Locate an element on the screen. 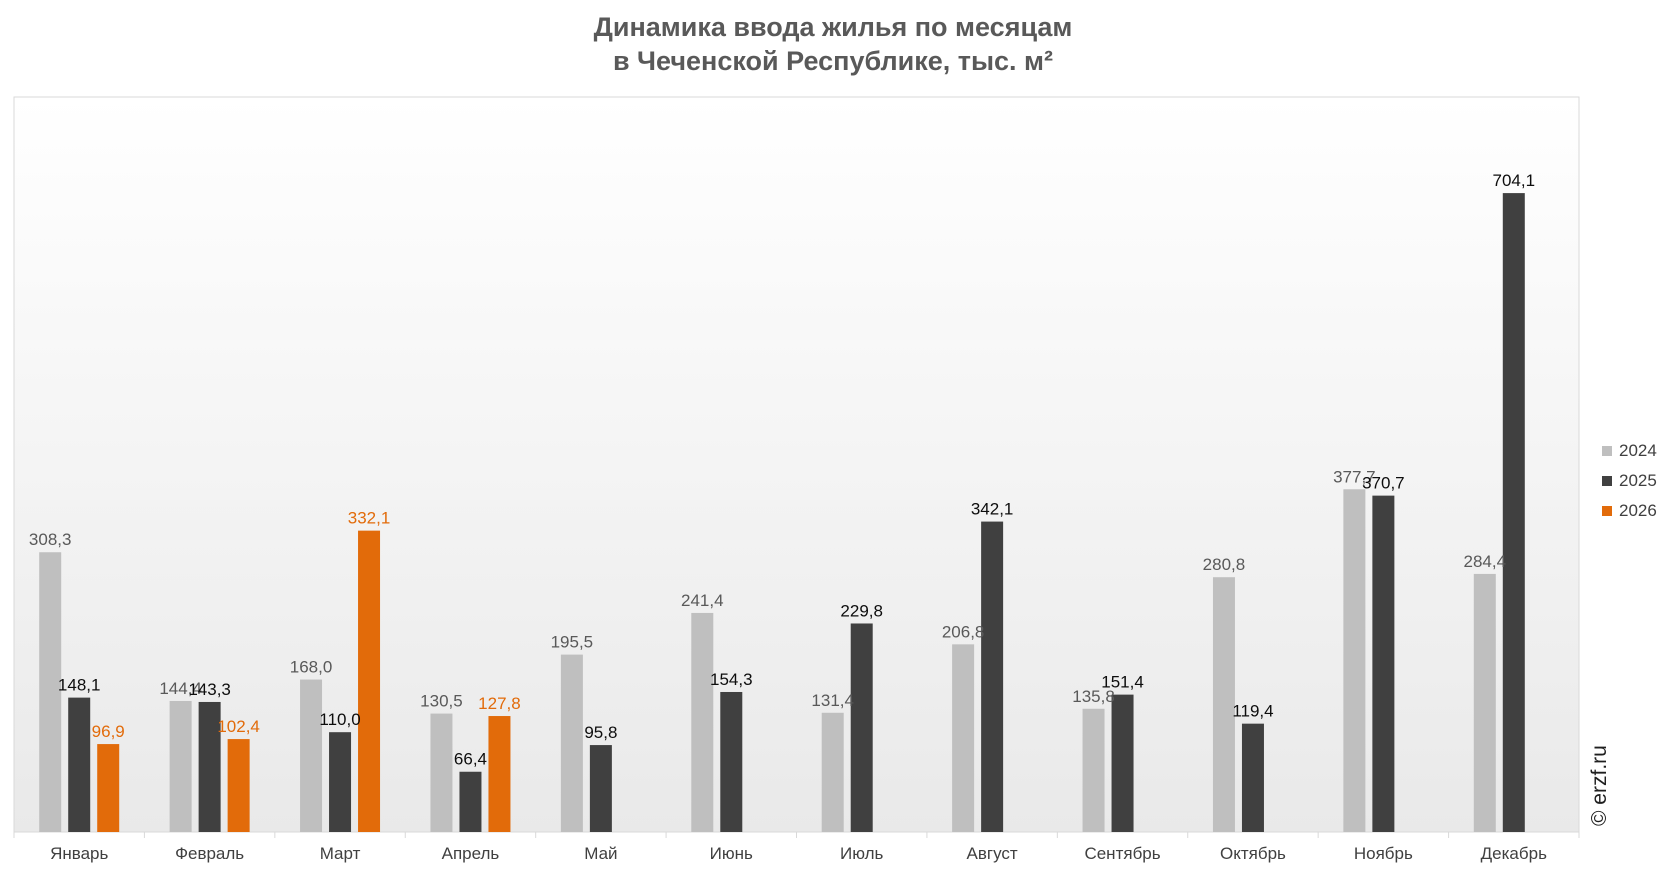  data-label-2025: 229,8 is located at coordinates (861, 610).